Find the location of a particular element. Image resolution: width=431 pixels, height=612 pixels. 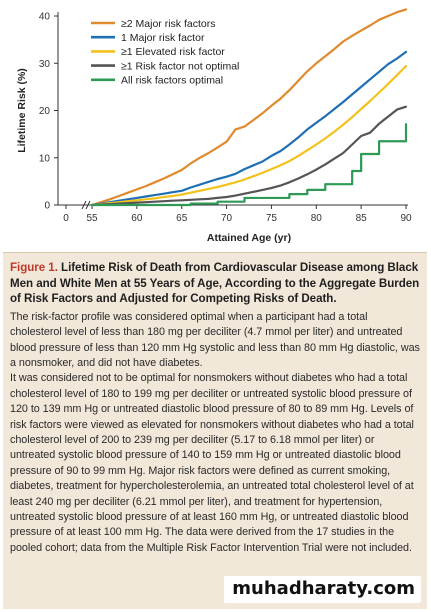

y-tick-label: 20 is located at coordinates (45, 111).